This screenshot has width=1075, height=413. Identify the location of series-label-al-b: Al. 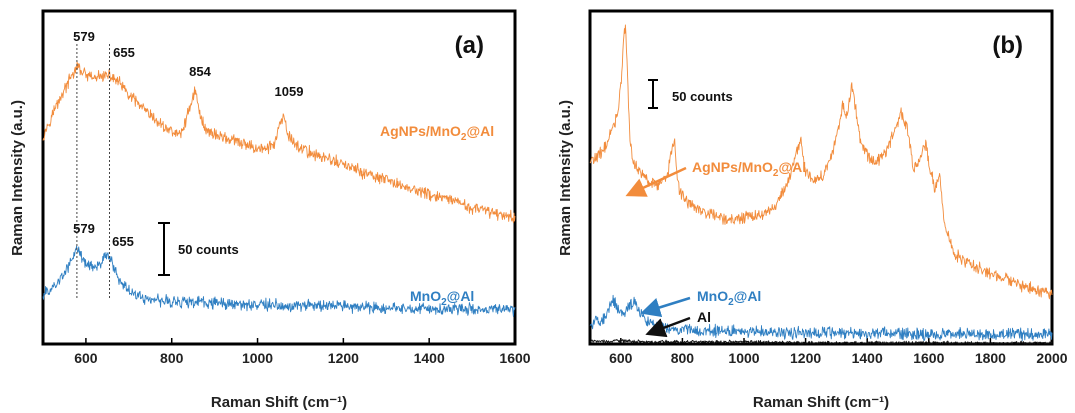
(704, 317).